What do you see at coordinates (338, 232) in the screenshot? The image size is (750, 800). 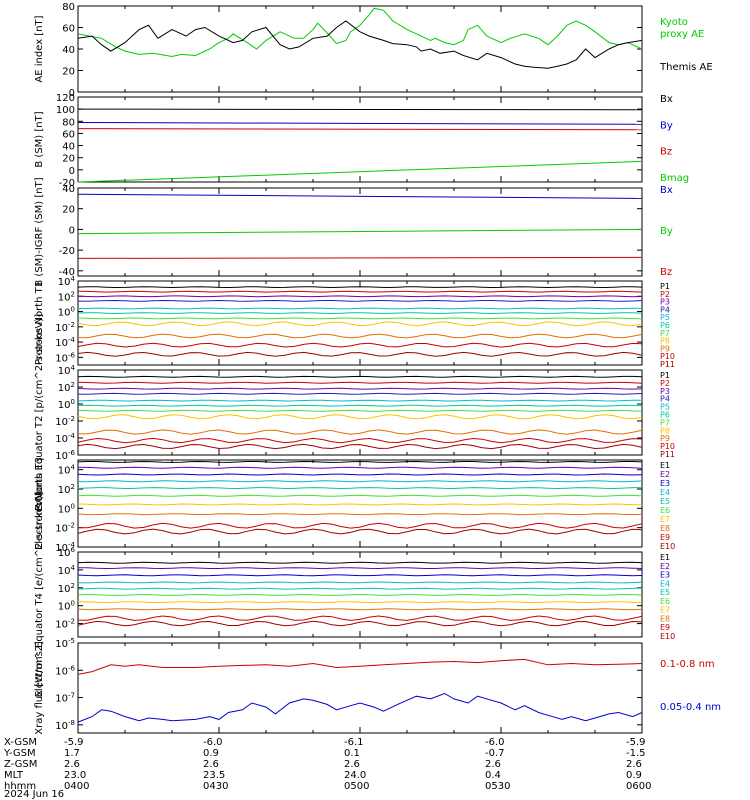 I see `panel-3: B (SM)-IGRF (SM) [nT]` at bounding box center [338, 232].